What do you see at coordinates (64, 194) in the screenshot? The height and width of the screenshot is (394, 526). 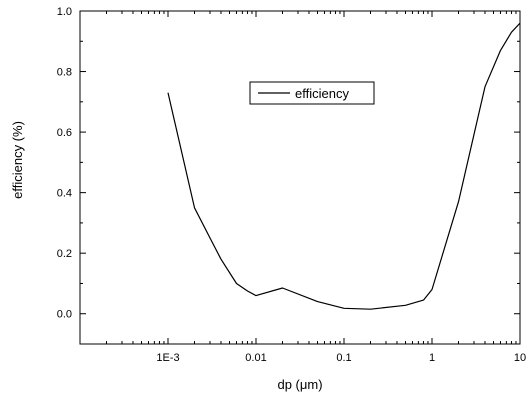 I see `y-tick-label: 0.4` at bounding box center [64, 194].